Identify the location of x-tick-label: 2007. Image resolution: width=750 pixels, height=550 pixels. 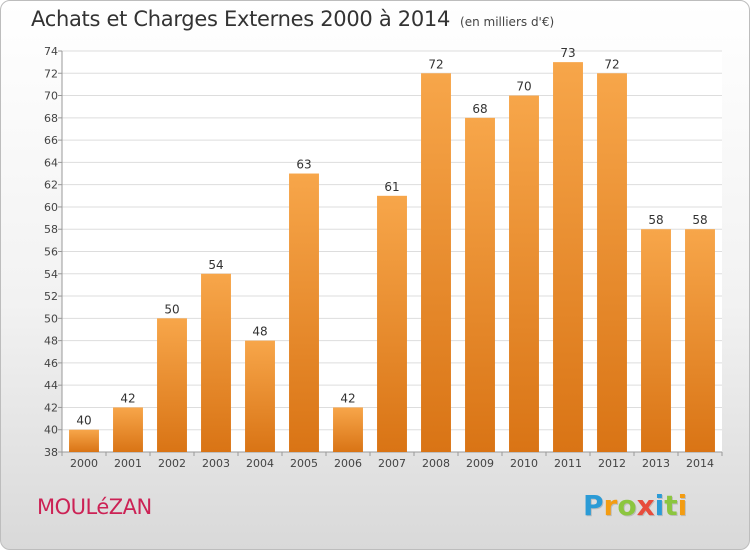
(392, 463).